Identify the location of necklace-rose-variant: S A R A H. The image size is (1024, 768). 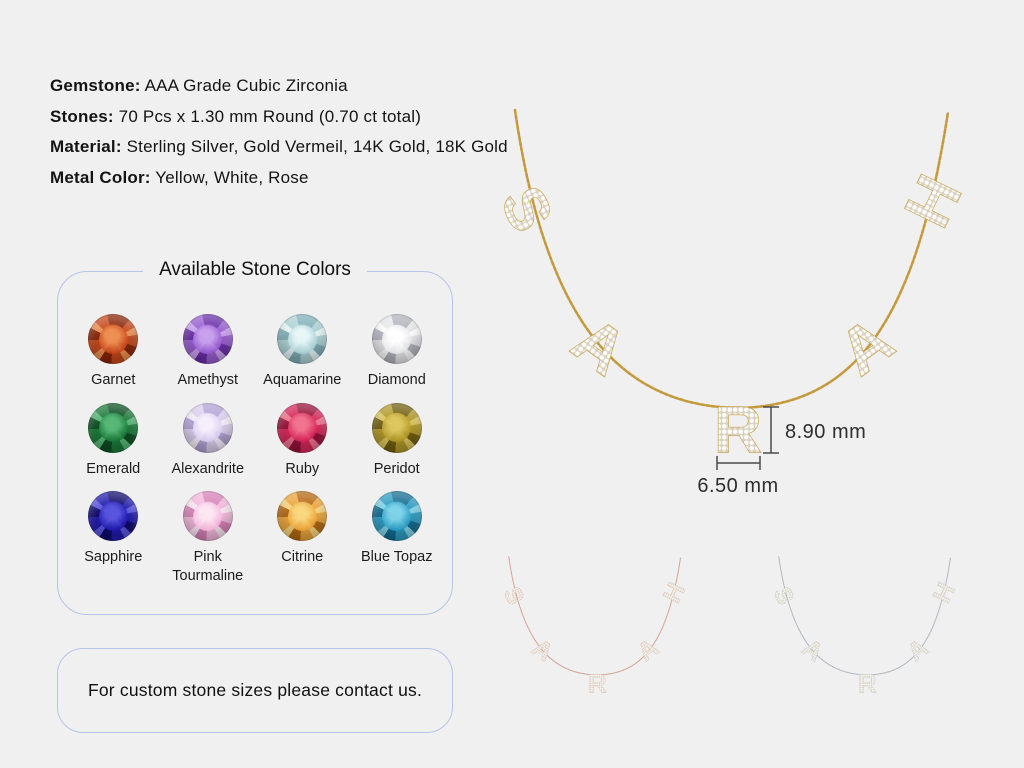
(594, 627).